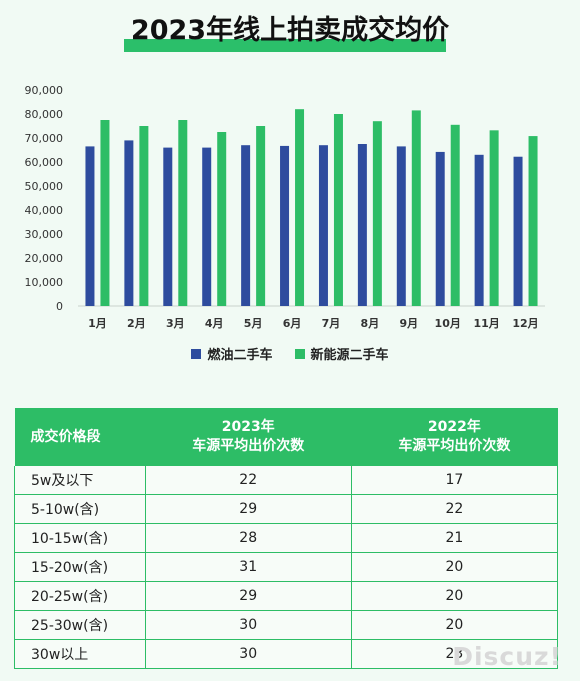  Describe the element at coordinates (292, 323) in the screenshot. I see `x-tick-label: 6月` at that location.